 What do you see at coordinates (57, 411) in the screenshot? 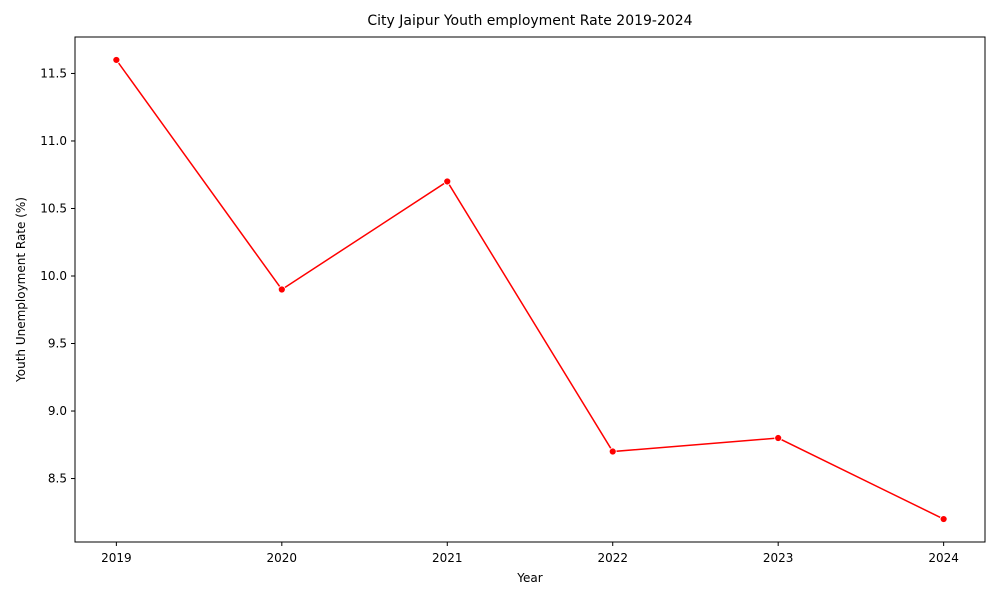
I see `y-tick-label: 9.0` at bounding box center [57, 411].